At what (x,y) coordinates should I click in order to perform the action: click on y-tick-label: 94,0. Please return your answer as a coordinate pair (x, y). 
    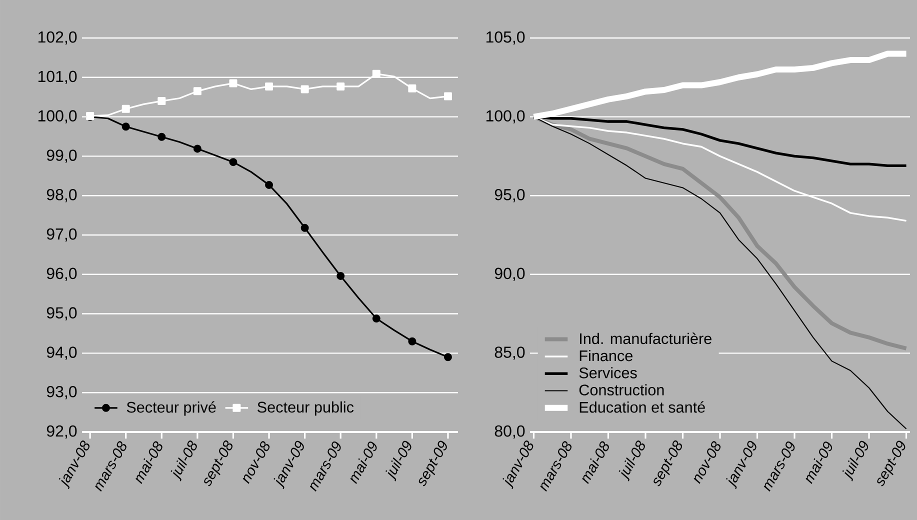
    Looking at the image, I should click on (61, 353).